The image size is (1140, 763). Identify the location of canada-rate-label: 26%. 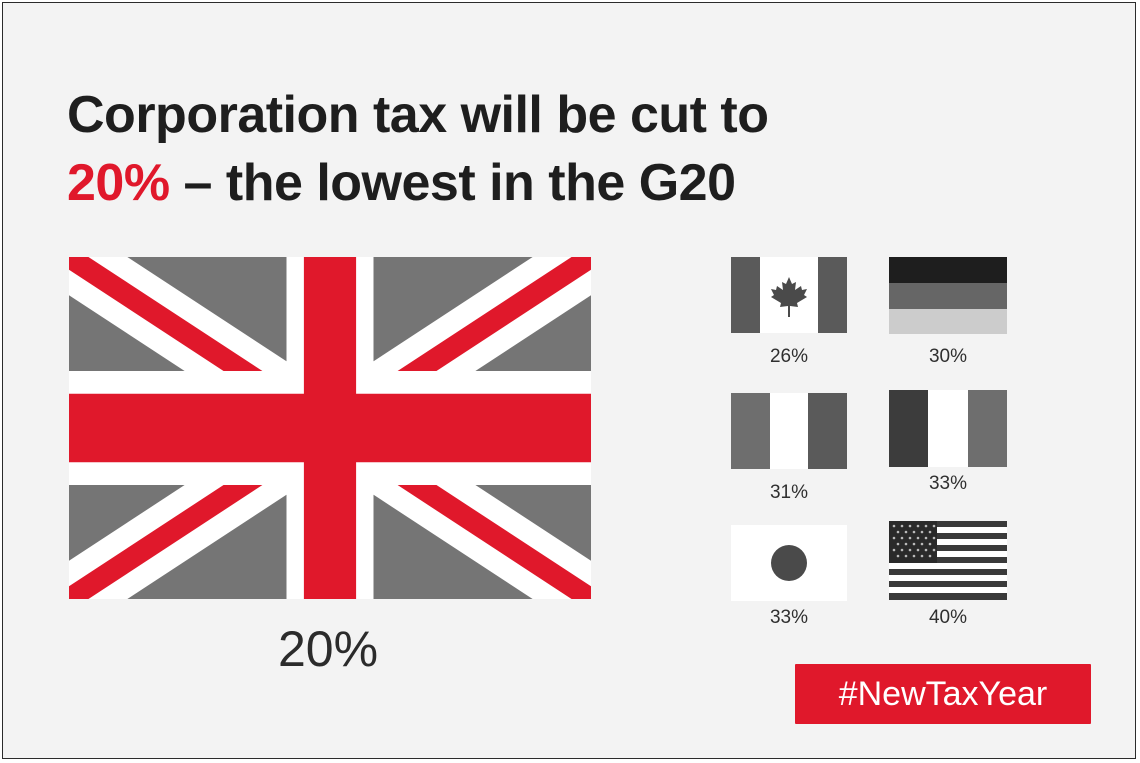
(789, 356).